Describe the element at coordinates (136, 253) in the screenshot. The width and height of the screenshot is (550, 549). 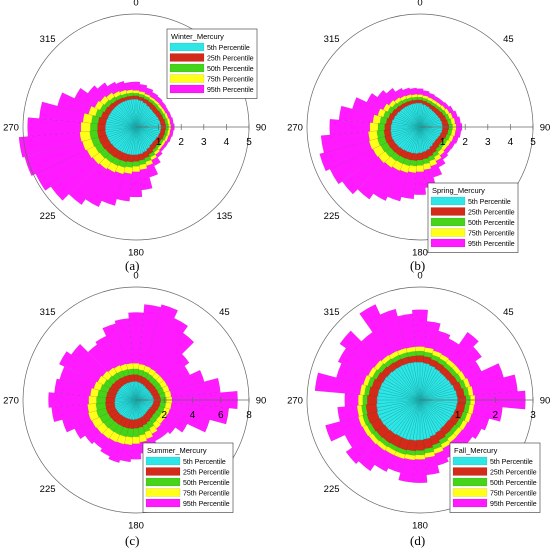
I see `angle-label-180: 180` at that location.